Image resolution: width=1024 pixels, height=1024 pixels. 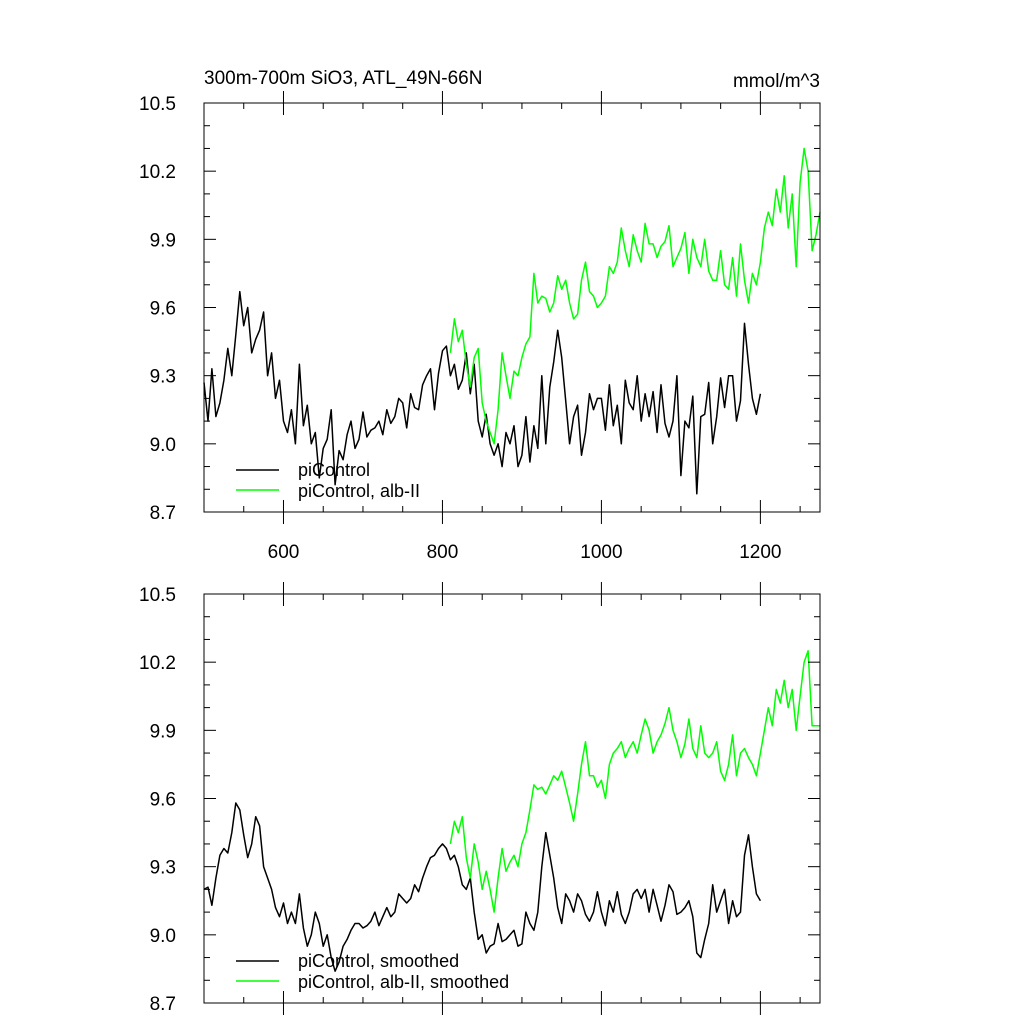 I want to click on top-legend: piControl piControl, alb-II, so click(x=328, y=480).